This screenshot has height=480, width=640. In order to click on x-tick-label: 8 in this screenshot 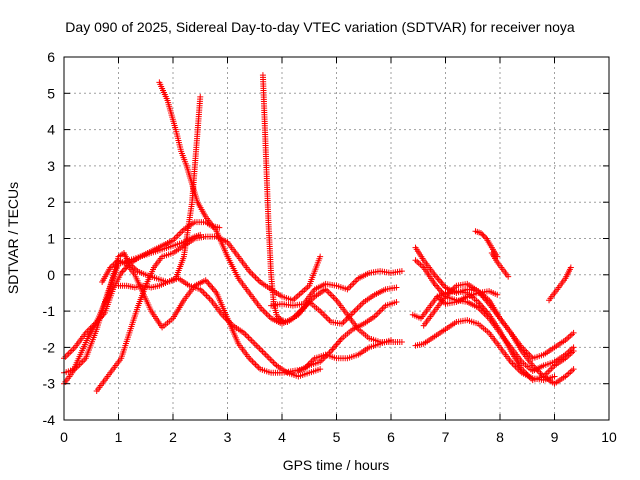, I will do `click(500, 437)`.